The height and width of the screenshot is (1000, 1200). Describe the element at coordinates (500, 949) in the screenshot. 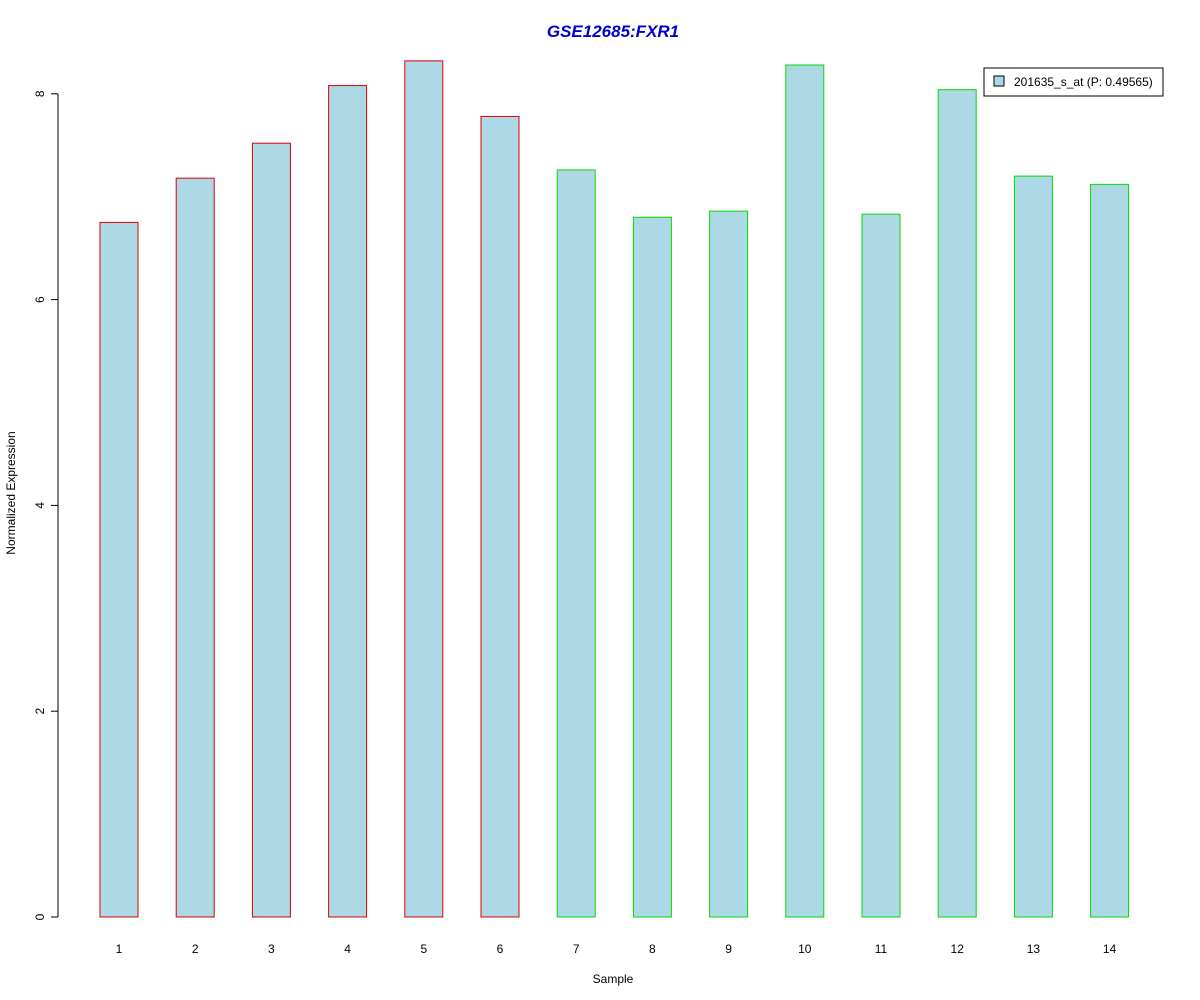

I see `x-tick-label: 6` at that location.